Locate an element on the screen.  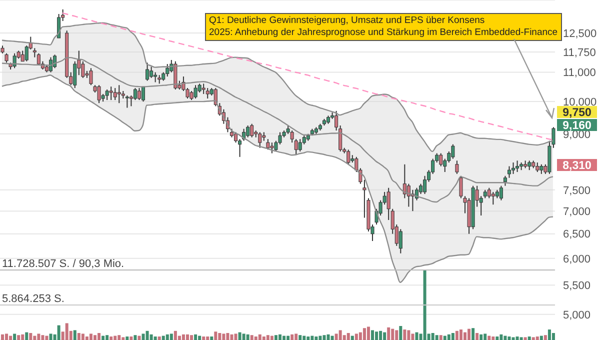
y-tick-label: 10,000 is located at coordinates (580, 102).